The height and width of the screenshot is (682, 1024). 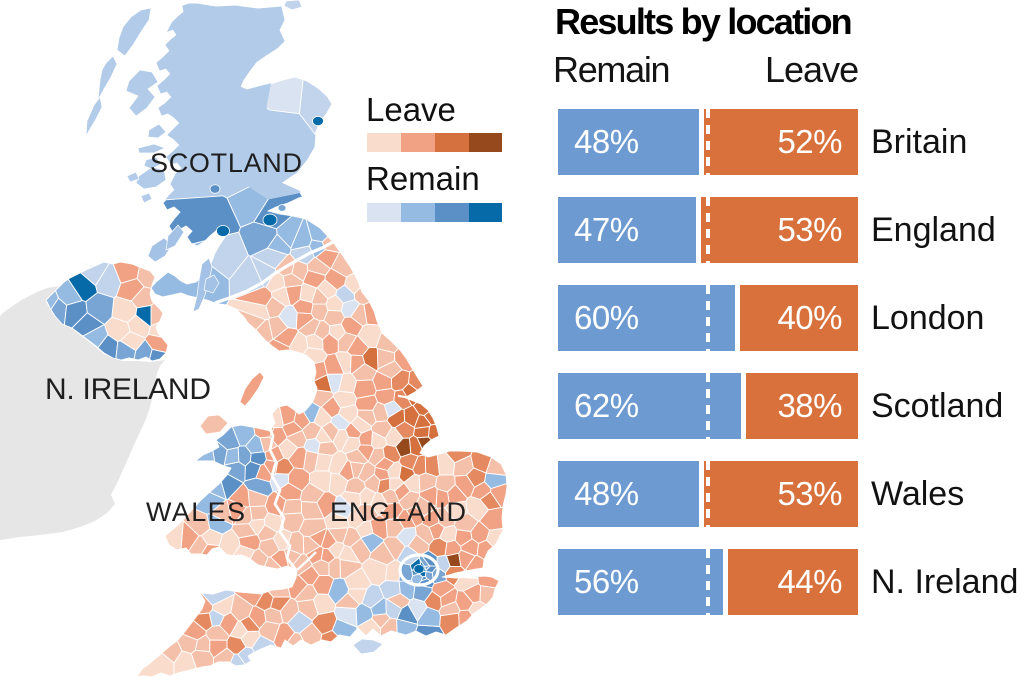 What do you see at coordinates (195, 512) in the screenshot?
I see `svg-text: WALES` at bounding box center [195, 512].